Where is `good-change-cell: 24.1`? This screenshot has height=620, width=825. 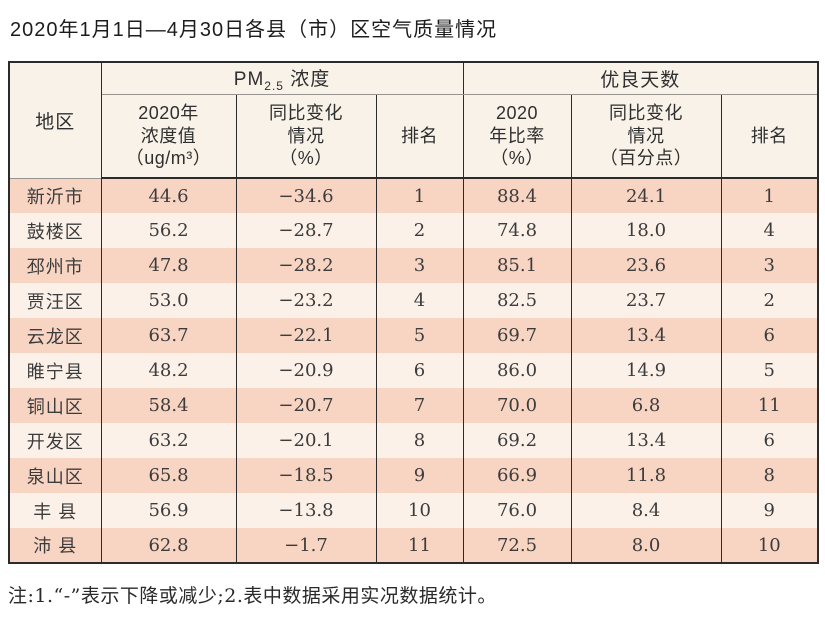
good-change-cell: 24.1 is located at coordinates (646, 195).